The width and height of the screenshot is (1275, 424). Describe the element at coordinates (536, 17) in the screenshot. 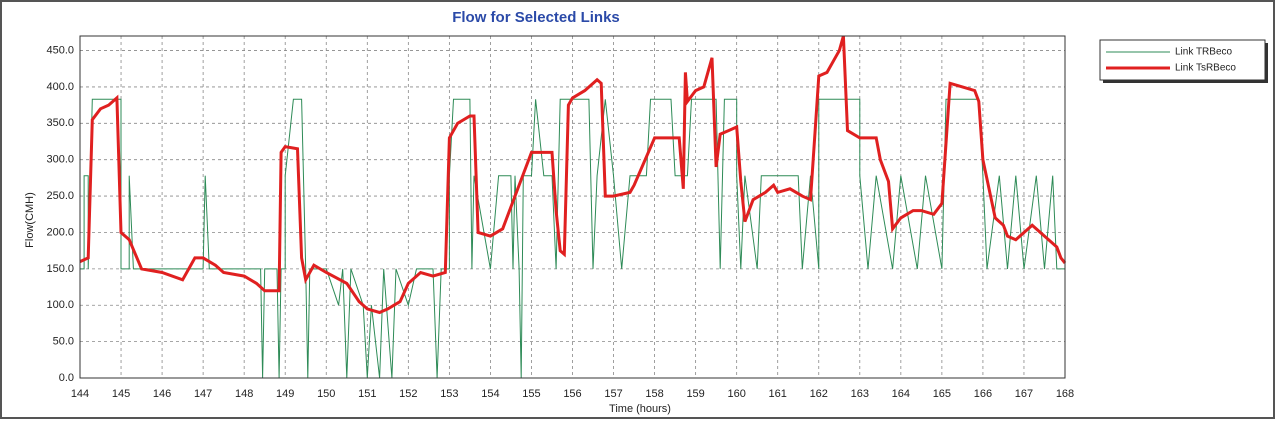

I see `chart-title: Flow for Selected Links` at that location.